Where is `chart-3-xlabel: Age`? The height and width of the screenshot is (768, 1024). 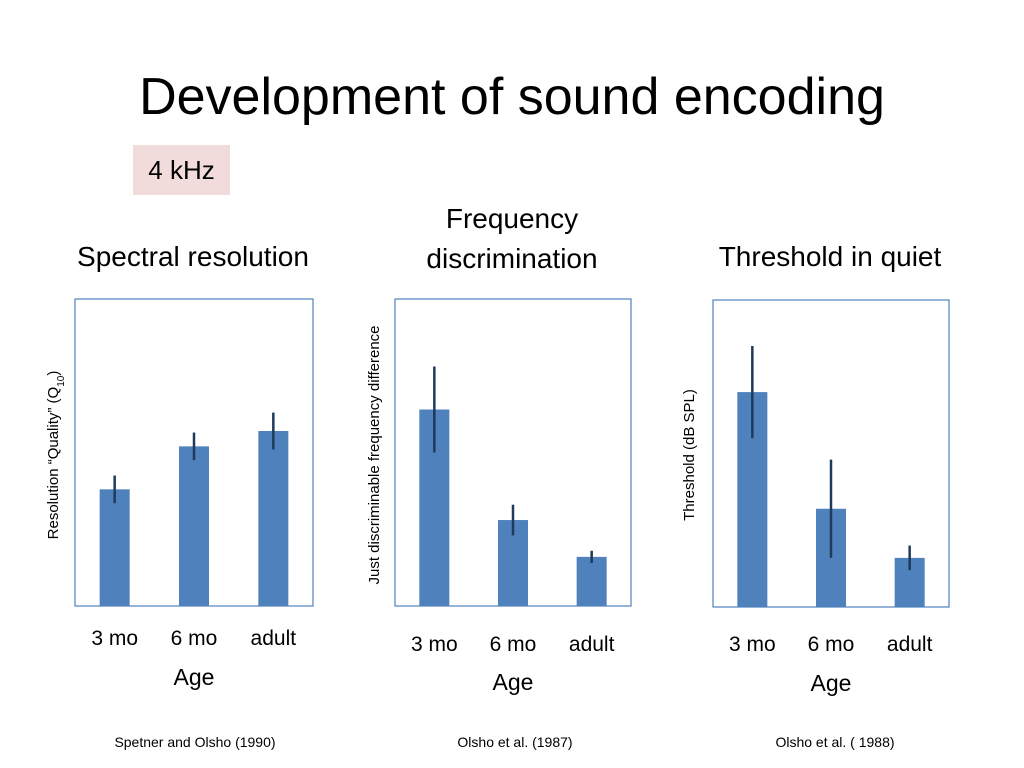 chart-3-xlabel: Age is located at coordinates (831, 683).